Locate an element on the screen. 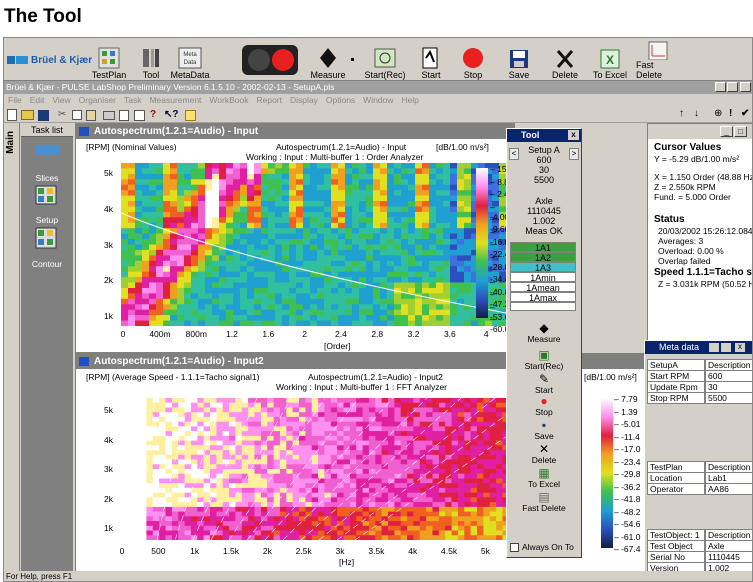 This screenshot has width=753, height=582. app-min-button is located at coordinates (720, 87).